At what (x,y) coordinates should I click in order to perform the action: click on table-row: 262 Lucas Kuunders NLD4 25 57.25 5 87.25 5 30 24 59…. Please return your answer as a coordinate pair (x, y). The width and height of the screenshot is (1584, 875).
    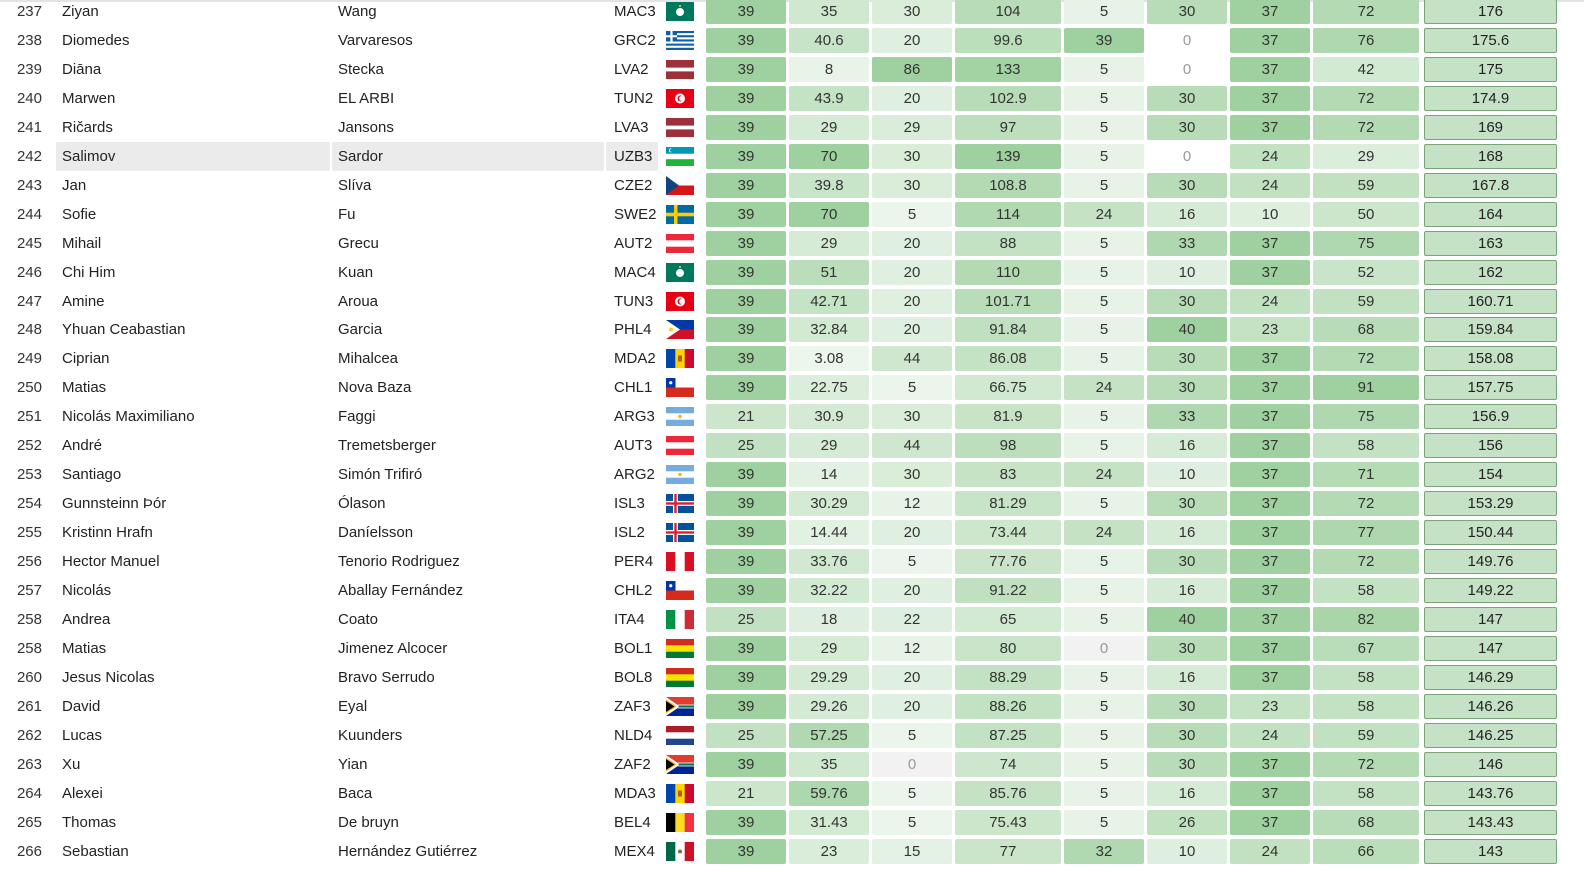
    Looking at the image, I should click on (792, 735).